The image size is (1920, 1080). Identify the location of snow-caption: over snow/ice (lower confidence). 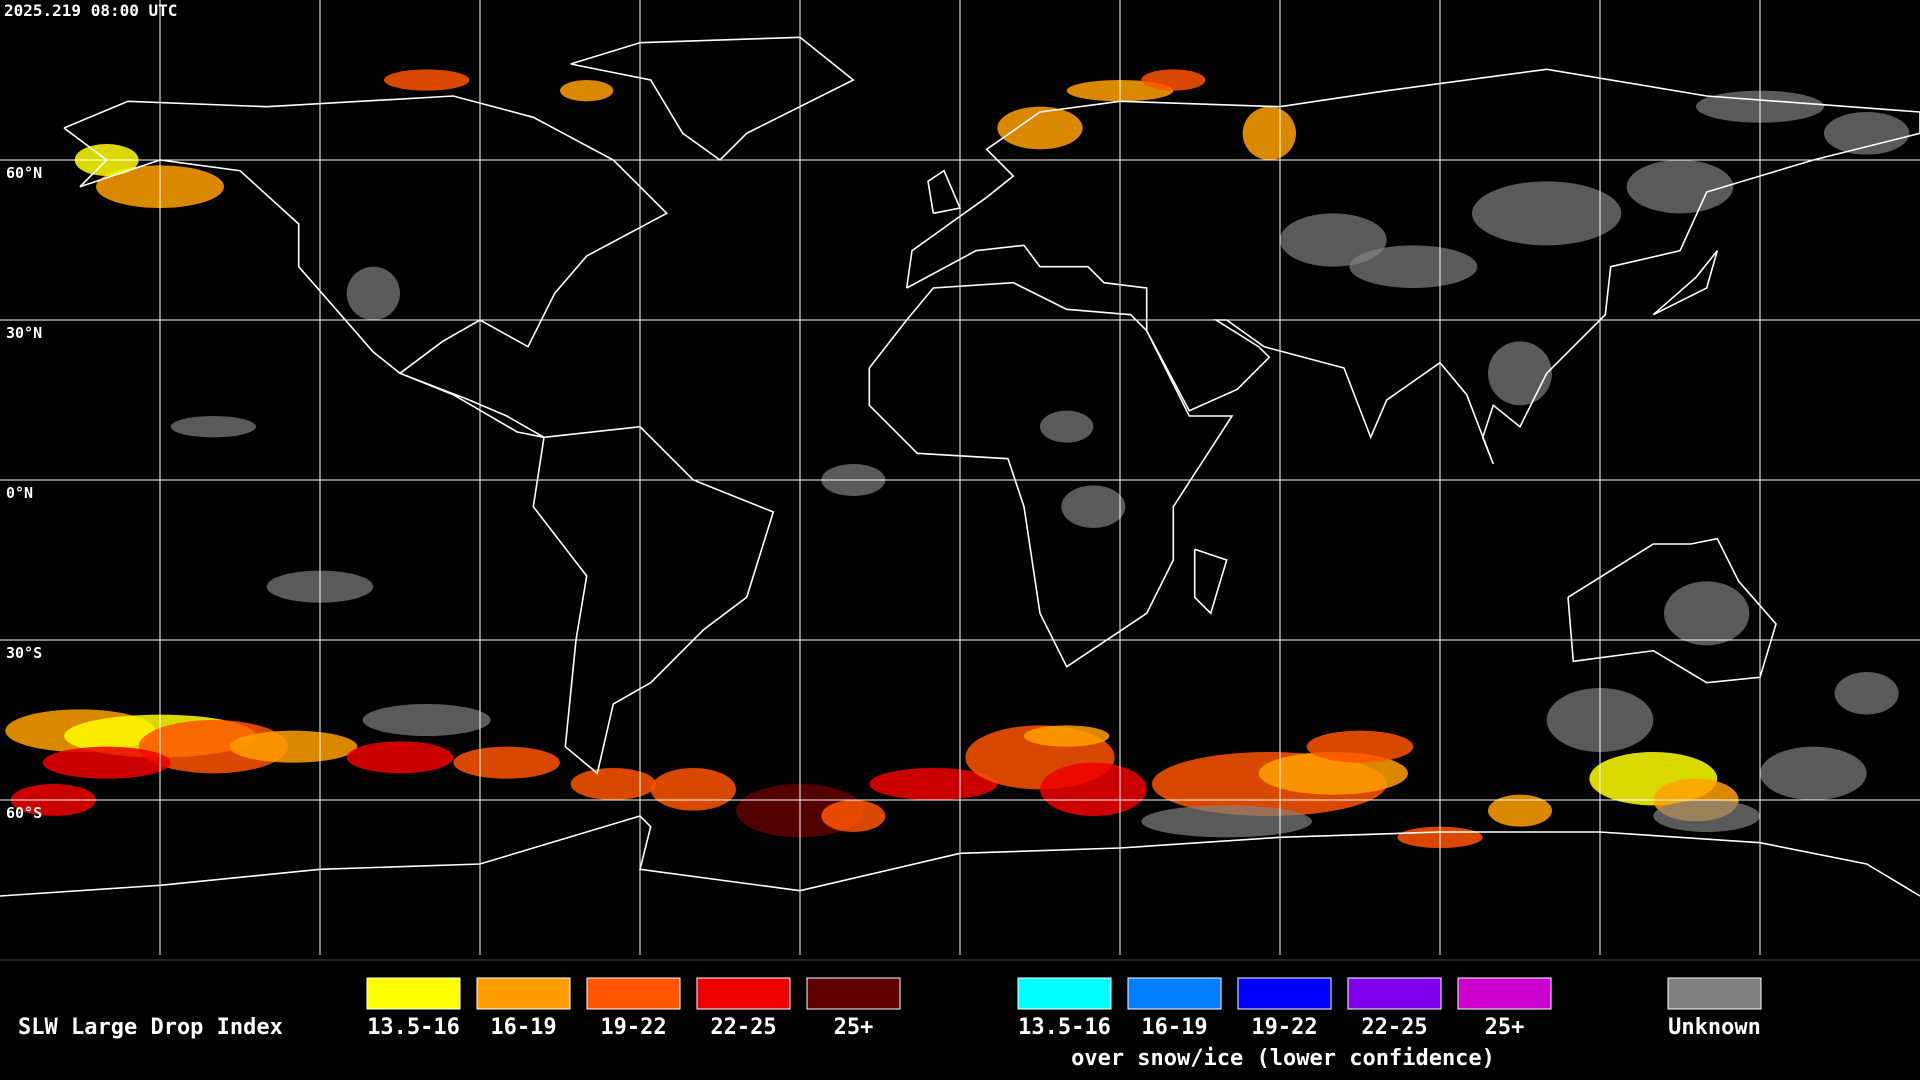
(1283, 1058).